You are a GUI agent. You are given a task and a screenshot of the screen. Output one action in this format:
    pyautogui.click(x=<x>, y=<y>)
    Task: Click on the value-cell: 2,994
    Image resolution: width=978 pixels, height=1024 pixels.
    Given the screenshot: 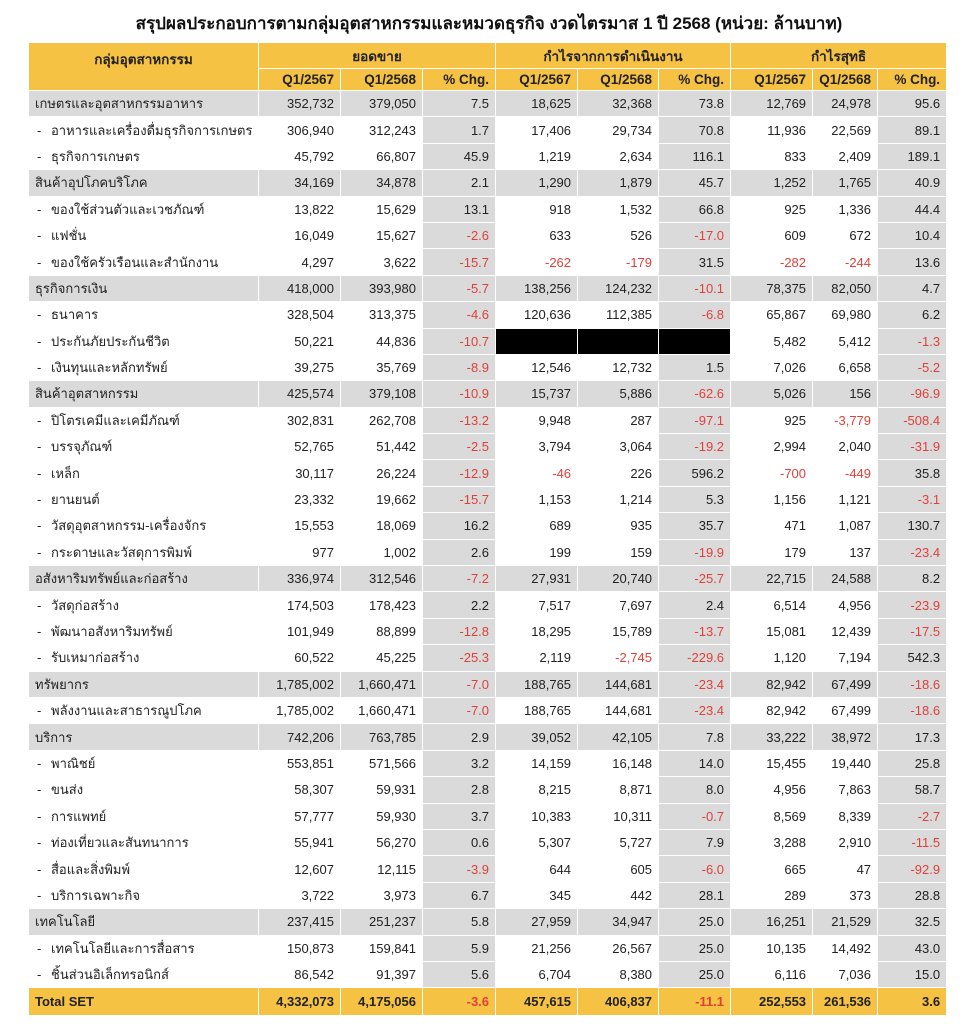 What is the action you would take?
    pyautogui.click(x=772, y=447)
    